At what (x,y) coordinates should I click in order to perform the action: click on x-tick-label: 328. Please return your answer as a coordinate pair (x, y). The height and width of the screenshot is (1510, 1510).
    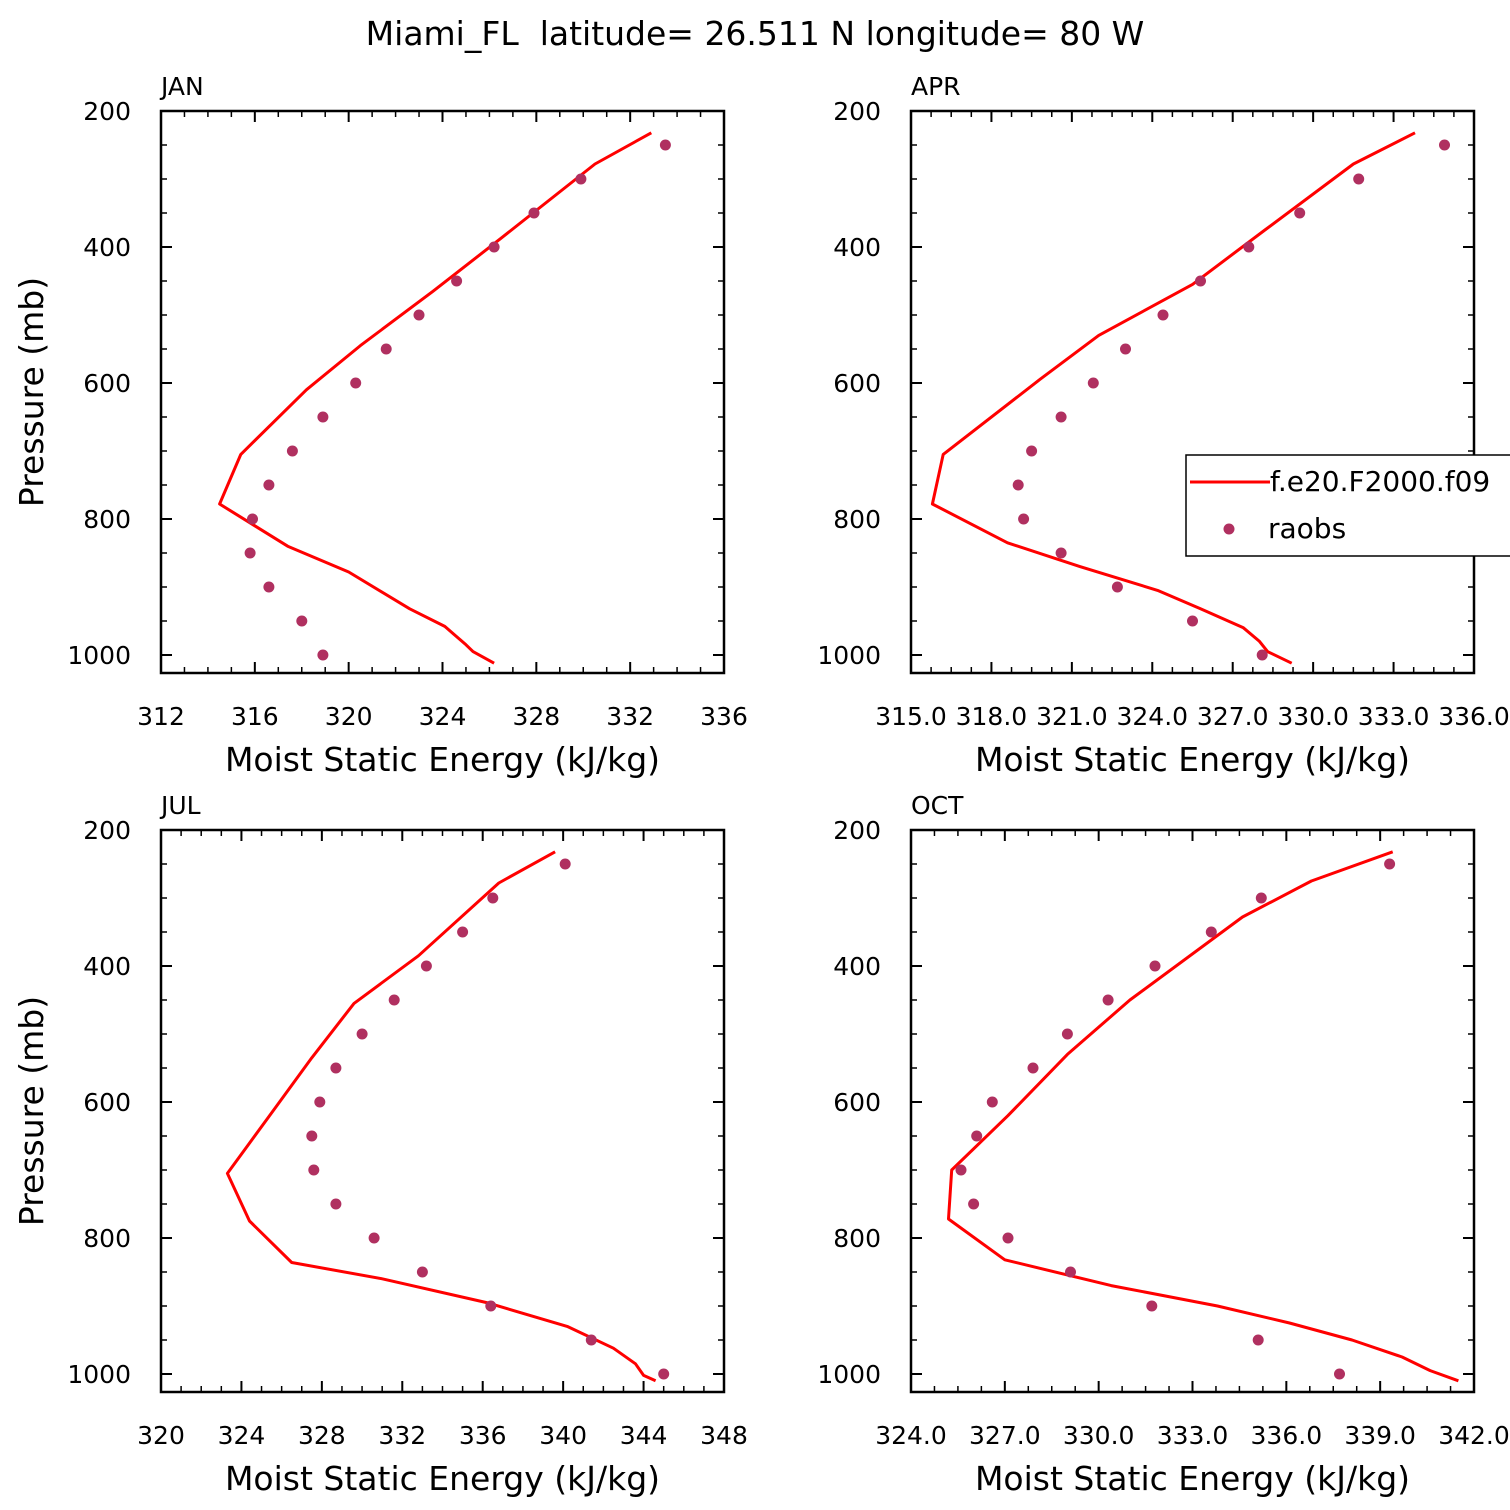
    Looking at the image, I should click on (322, 1435).